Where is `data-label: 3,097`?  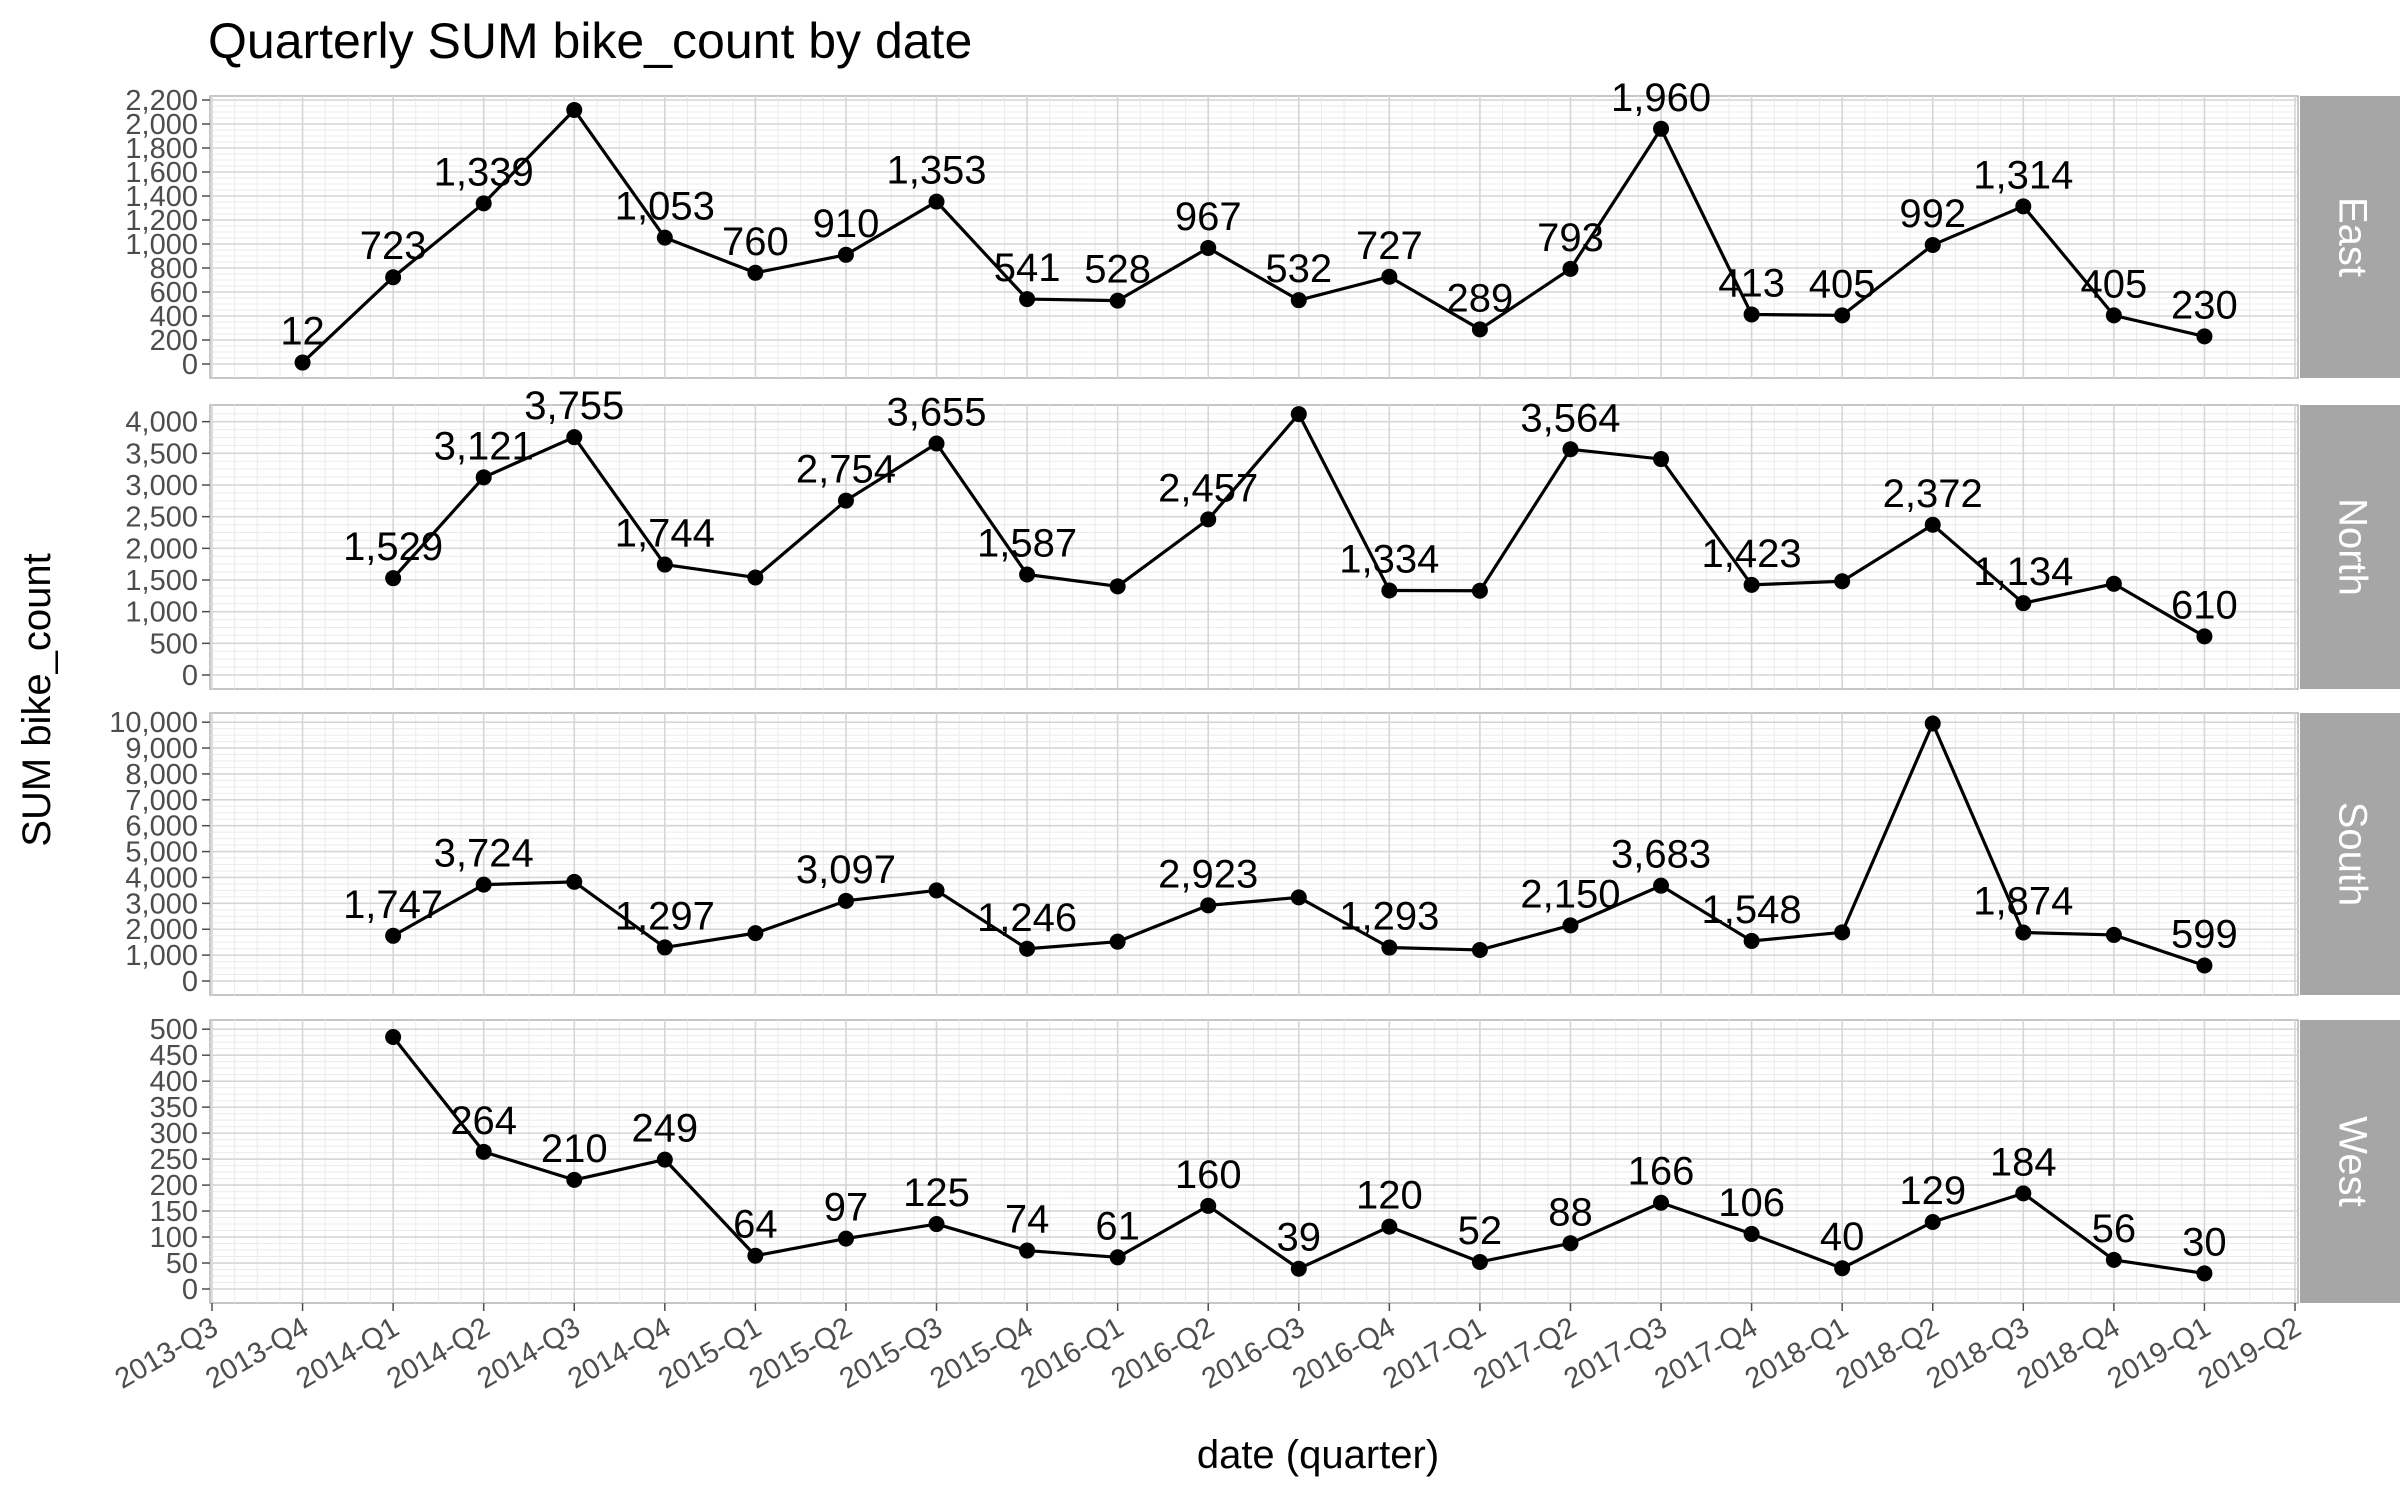
data-label: 3,097 is located at coordinates (846, 870).